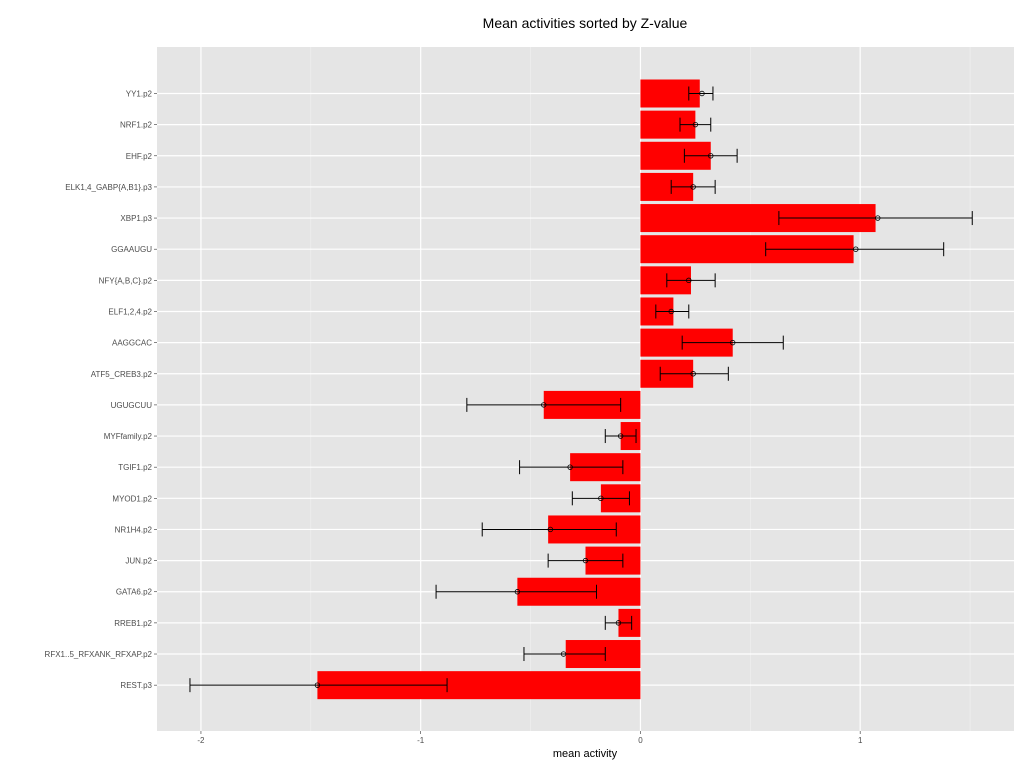 The width and height of the screenshot is (1028, 768). I want to click on y-tick-label-5: GGAAUGU, so click(131, 249).